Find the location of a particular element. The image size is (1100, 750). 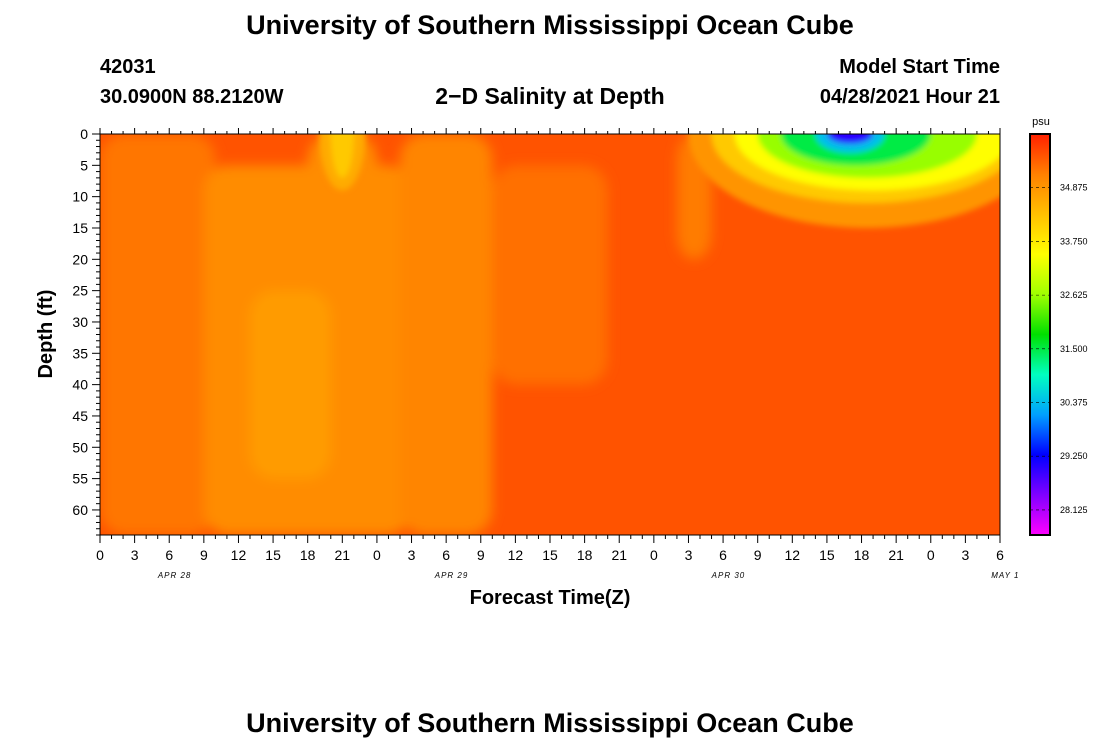

station-coordinates: 30.0900N 88.2120W is located at coordinates (192, 97).